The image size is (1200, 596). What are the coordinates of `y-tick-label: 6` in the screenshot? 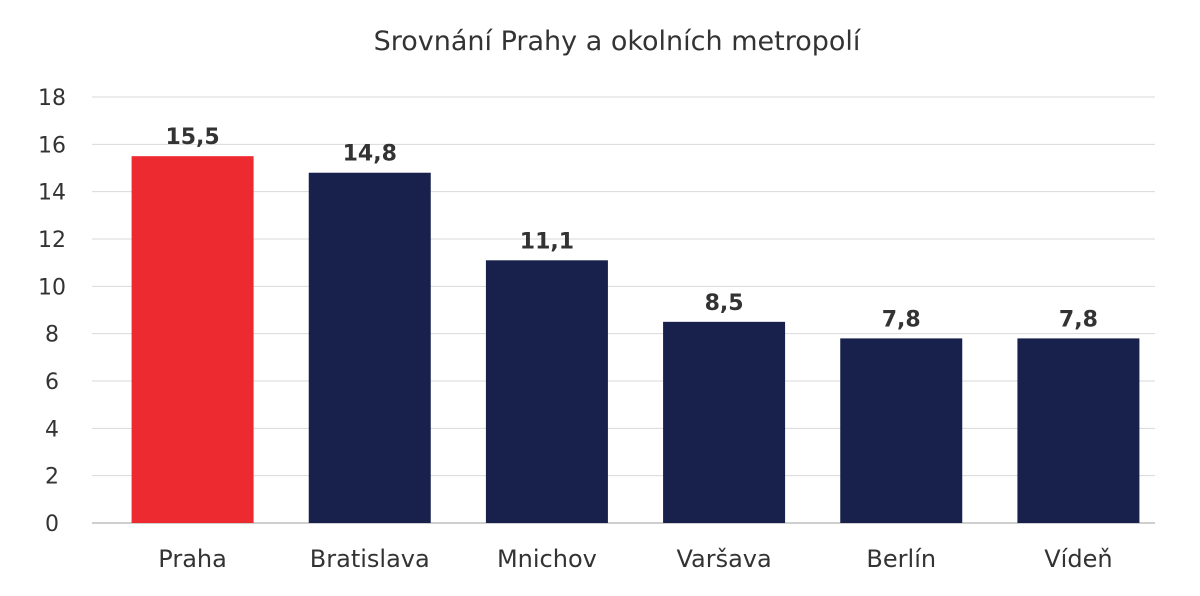 It's located at (52, 382).